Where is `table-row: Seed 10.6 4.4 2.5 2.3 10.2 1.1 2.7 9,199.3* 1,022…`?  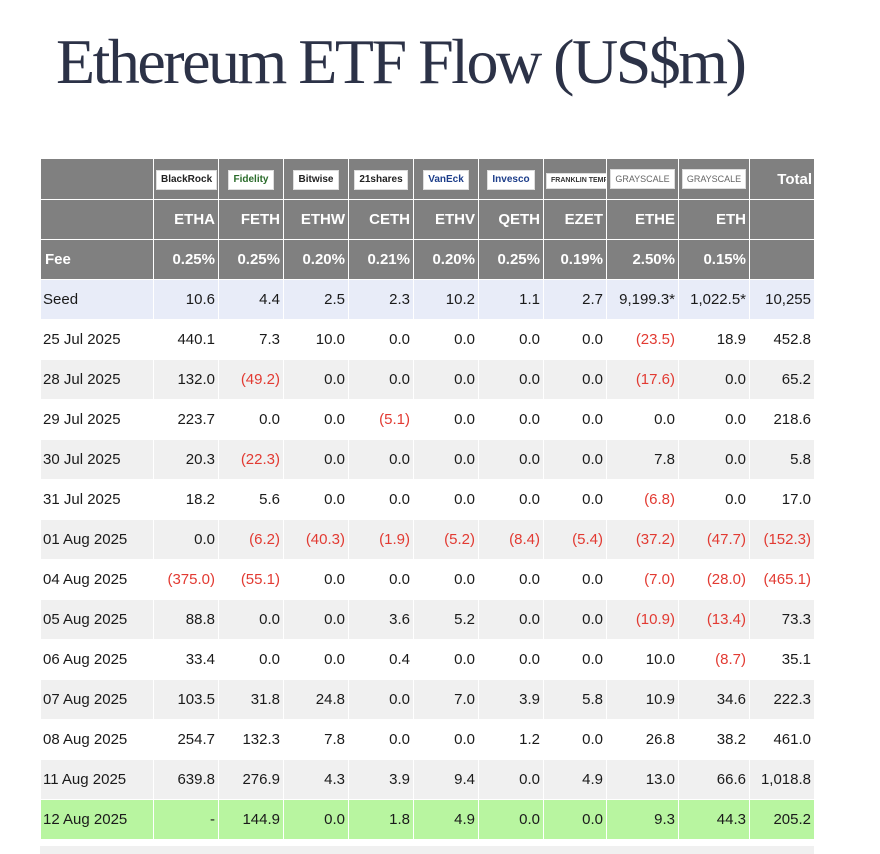 table-row: Seed 10.6 4.4 2.5 2.3 10.2 1.1 2.7 9,199.3* 1,022… is located at coordinates (427, 299).